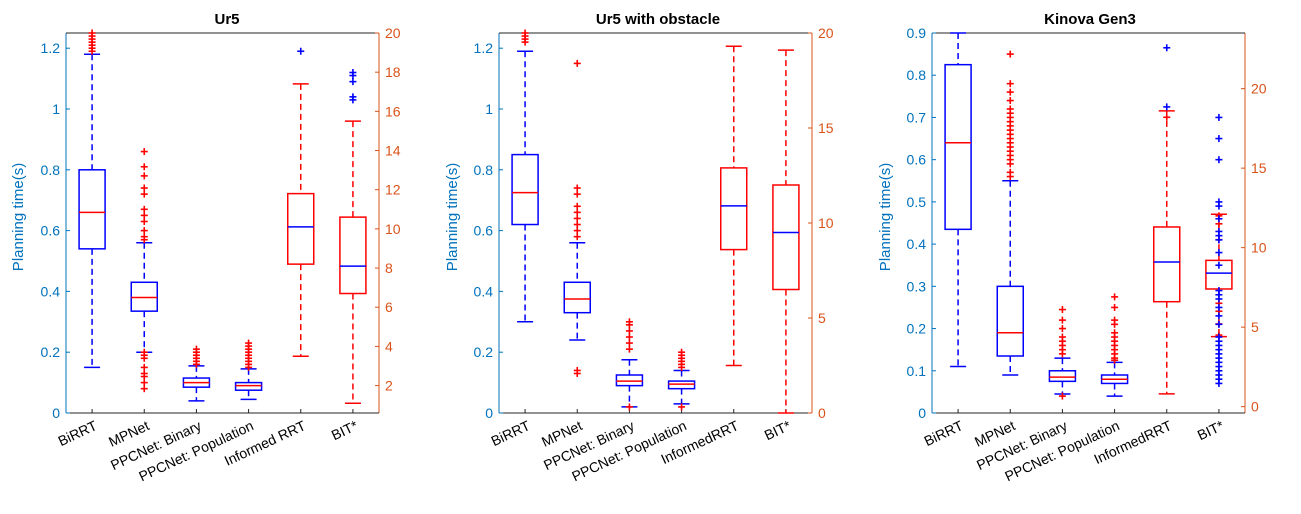 The width and height of the screenshot is (1301, 514). I want to click on chart-title: Ur5 with obstacle, so click(658, 19).